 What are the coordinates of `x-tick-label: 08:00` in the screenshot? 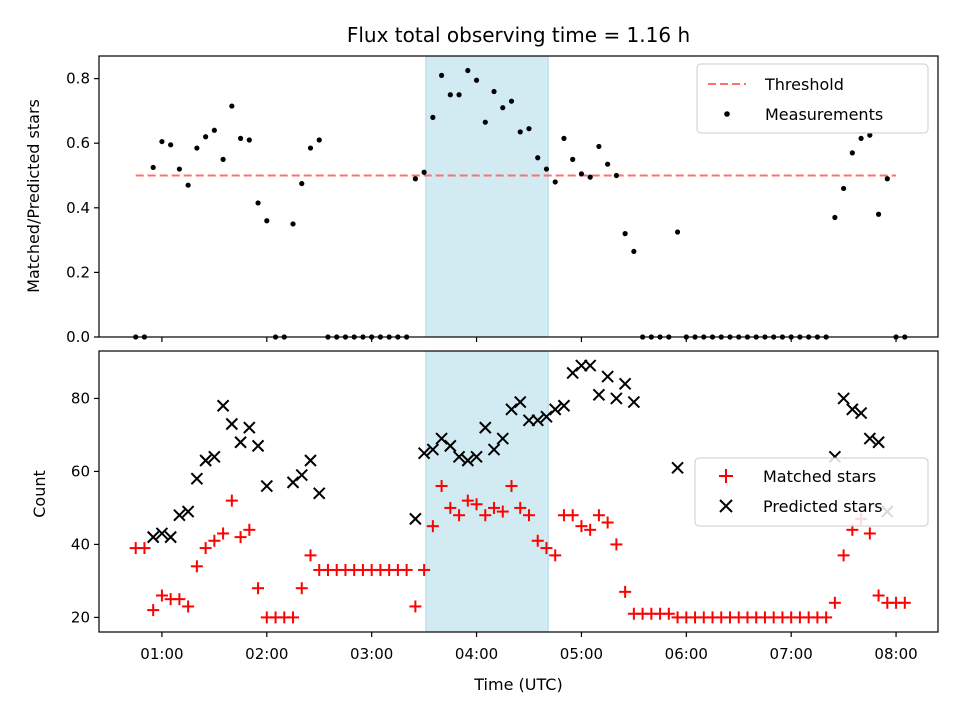 It's located at (895, 654).